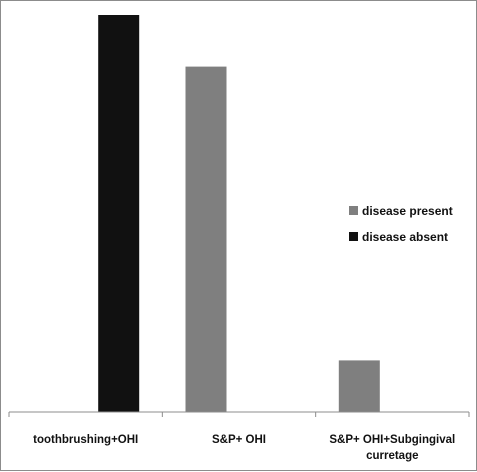  Describe the element at coordinates (407, 211) in the screenshot. I see `legend-label-disease-present: disease present` at that location.